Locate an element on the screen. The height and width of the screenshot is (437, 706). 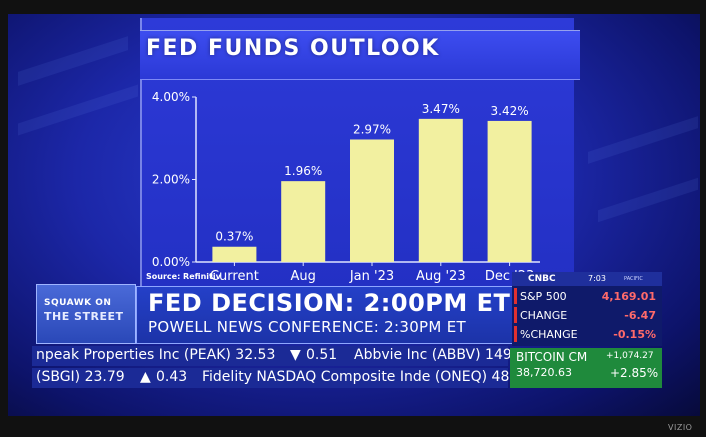
y-tick-label: 0.00% is located at coordinates (171, 262).